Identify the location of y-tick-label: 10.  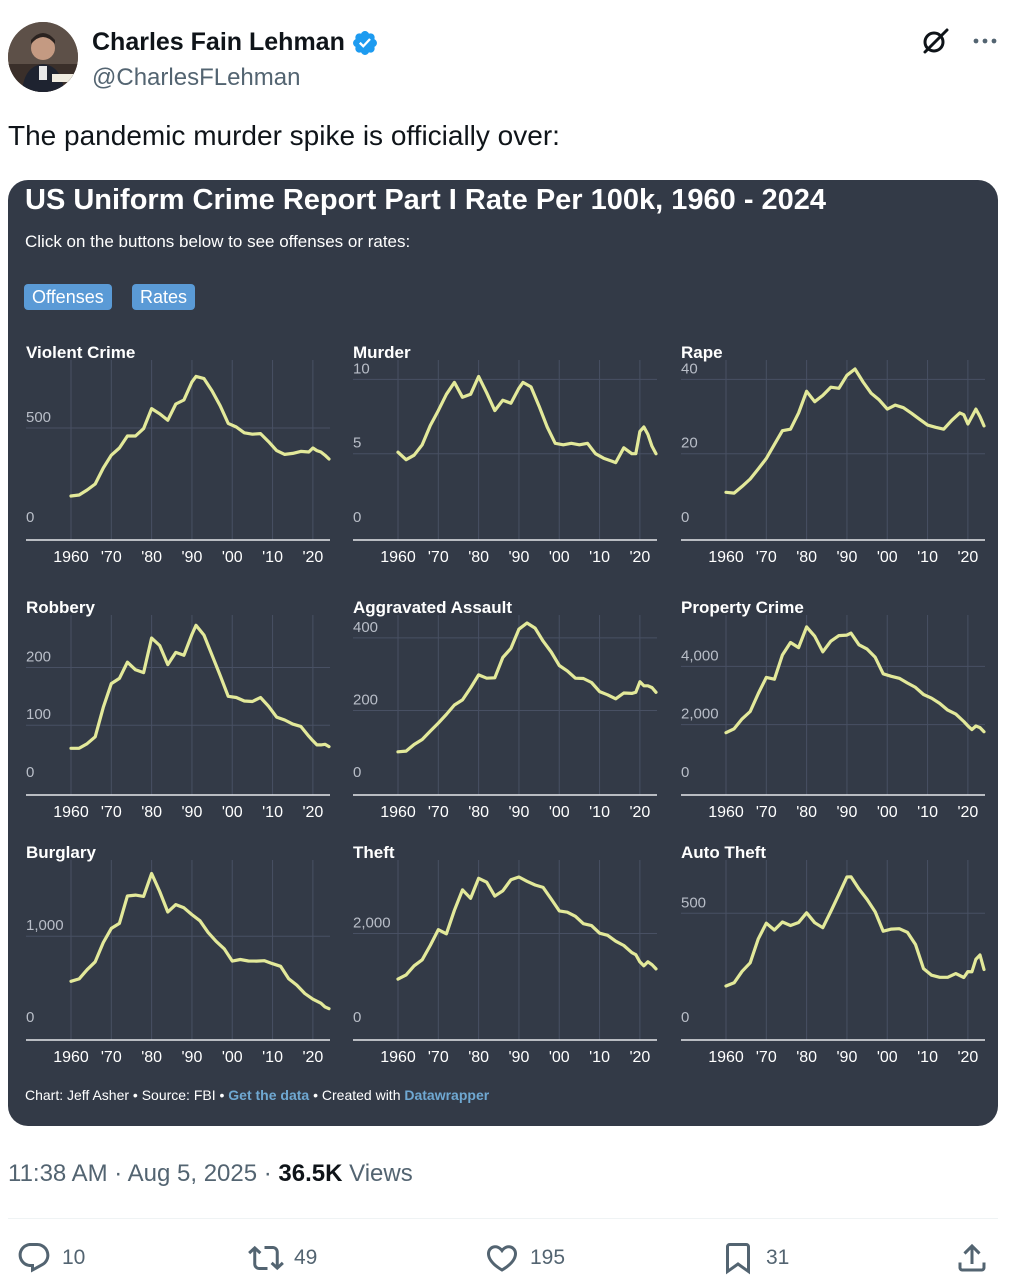
(361, 368).